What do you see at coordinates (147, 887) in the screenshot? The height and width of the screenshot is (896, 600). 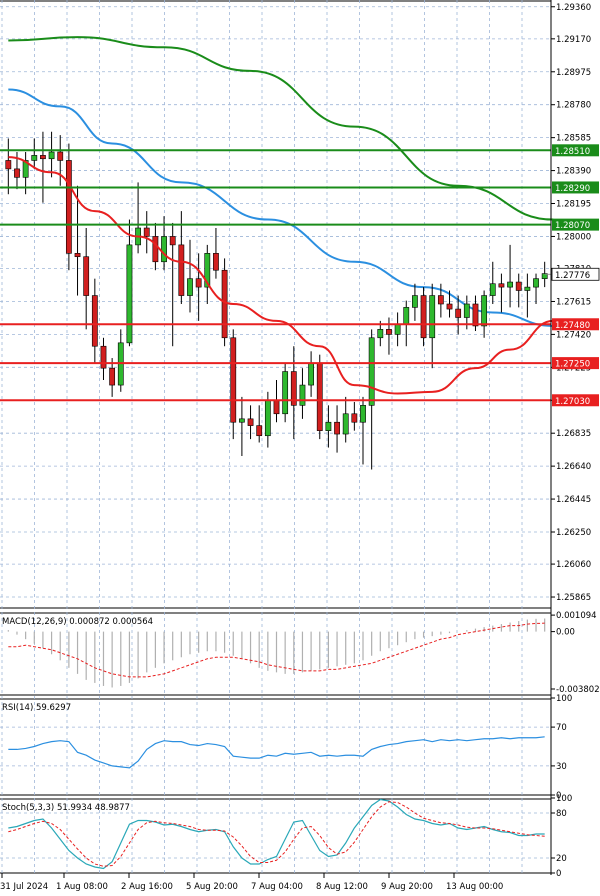 I see `time-tick-label: 2 Aug 16:00` at bounding box center [147, 887].